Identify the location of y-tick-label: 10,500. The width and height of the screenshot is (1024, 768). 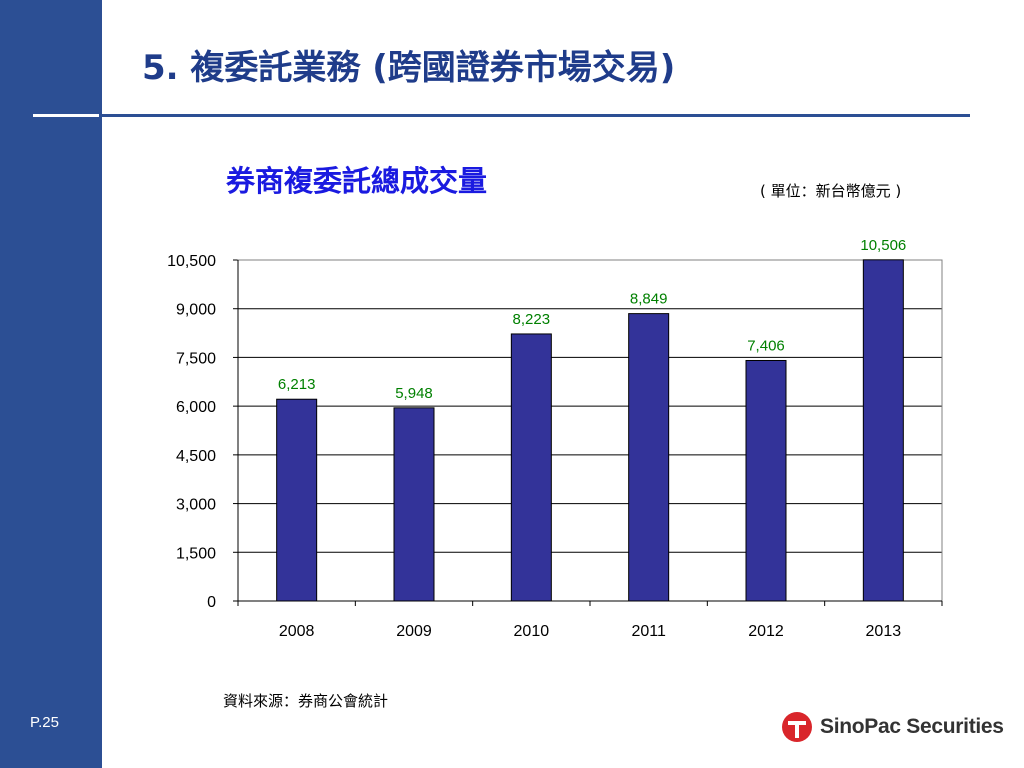
(191, 261).